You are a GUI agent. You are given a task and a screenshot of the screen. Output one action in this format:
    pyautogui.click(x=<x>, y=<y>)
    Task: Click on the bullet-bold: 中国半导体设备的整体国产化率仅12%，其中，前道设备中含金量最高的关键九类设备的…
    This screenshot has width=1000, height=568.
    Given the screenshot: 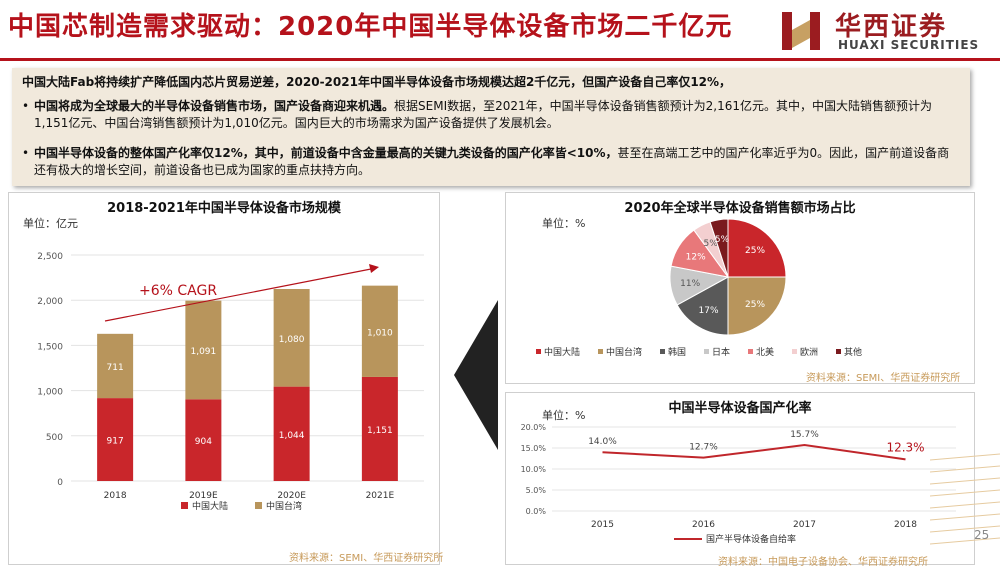 What is the action you would take?
    pyautogui.click(x=326, y=153)
    